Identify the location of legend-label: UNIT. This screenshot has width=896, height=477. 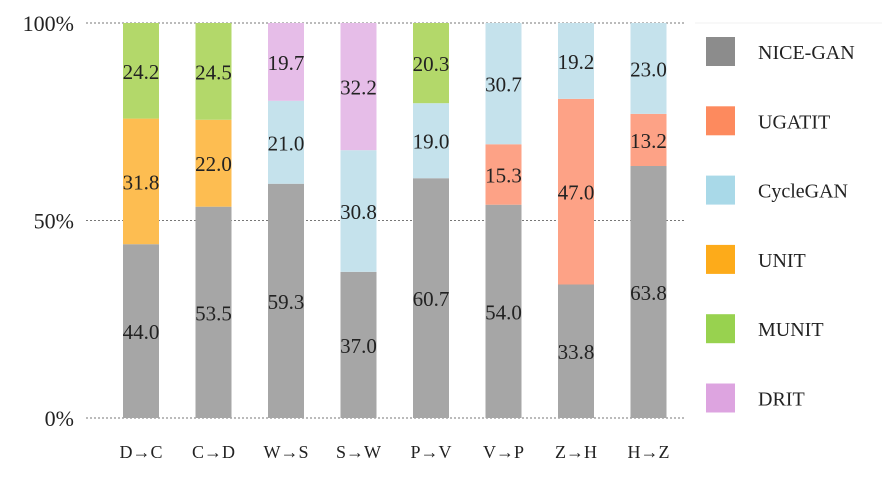
(782, 261).